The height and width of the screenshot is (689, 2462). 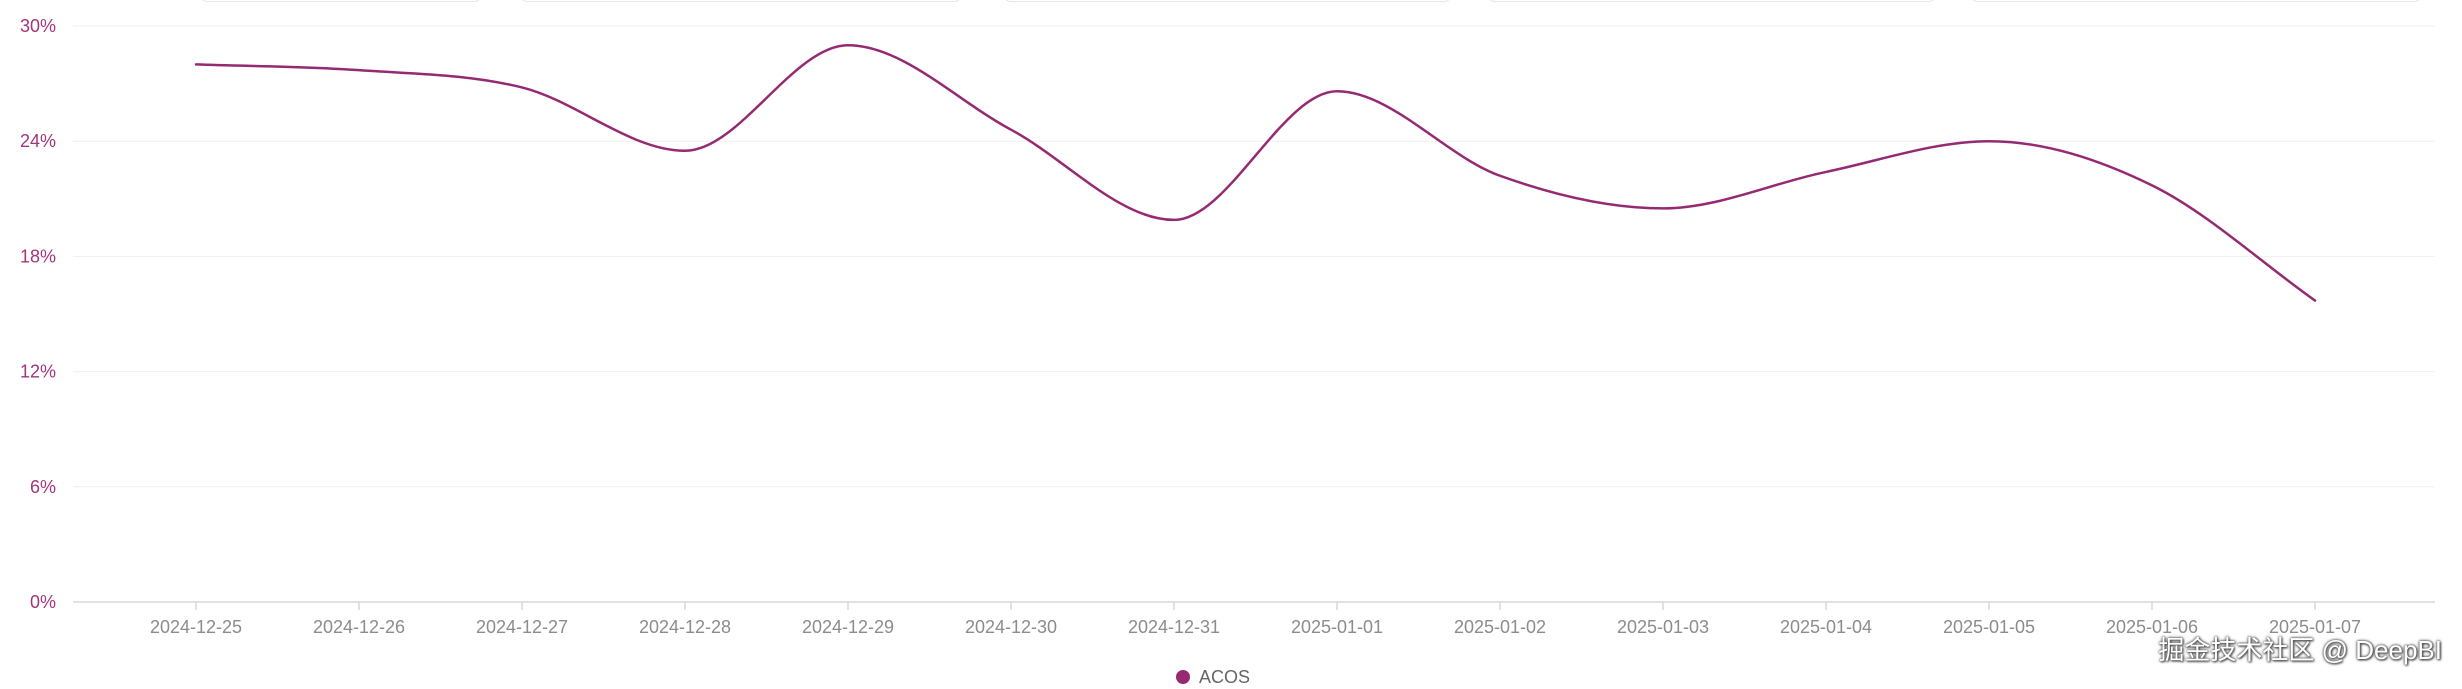 I want to click on x-tick-label: 2025-01-05, so click(x=1989, y=627).